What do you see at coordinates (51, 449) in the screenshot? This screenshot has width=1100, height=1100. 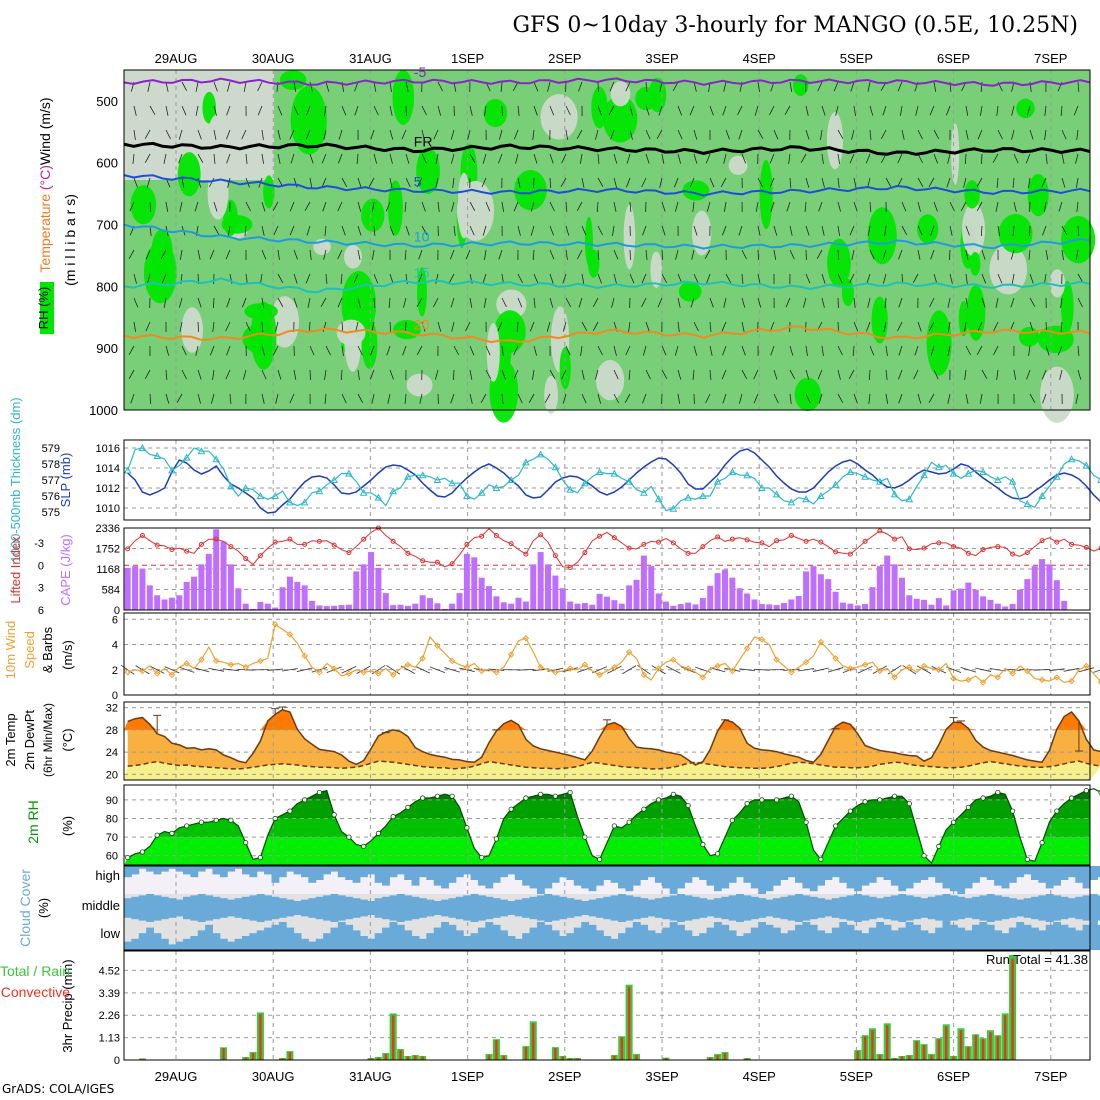 I see `thickness-tick-label: 579` at bounding box center [51, 449].